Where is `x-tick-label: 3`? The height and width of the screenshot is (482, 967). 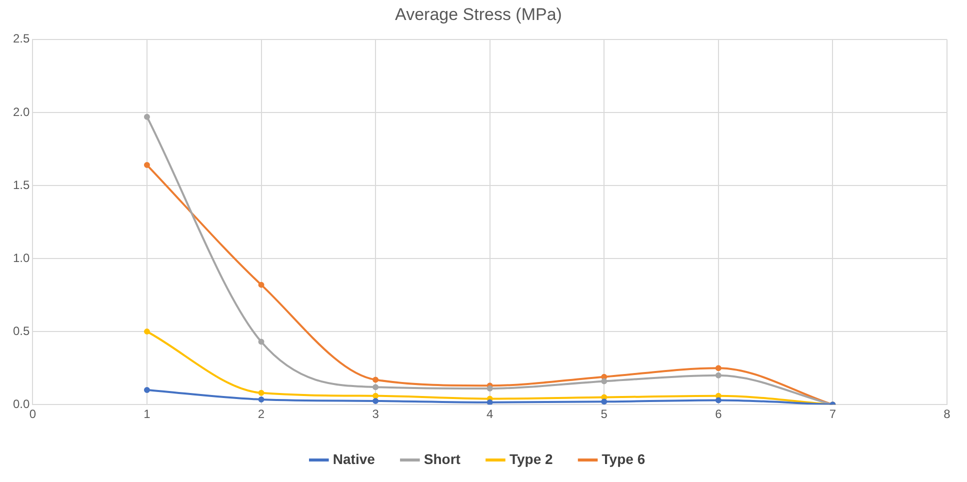
x-tick-label: 3 is located at coordinates (376, 414).